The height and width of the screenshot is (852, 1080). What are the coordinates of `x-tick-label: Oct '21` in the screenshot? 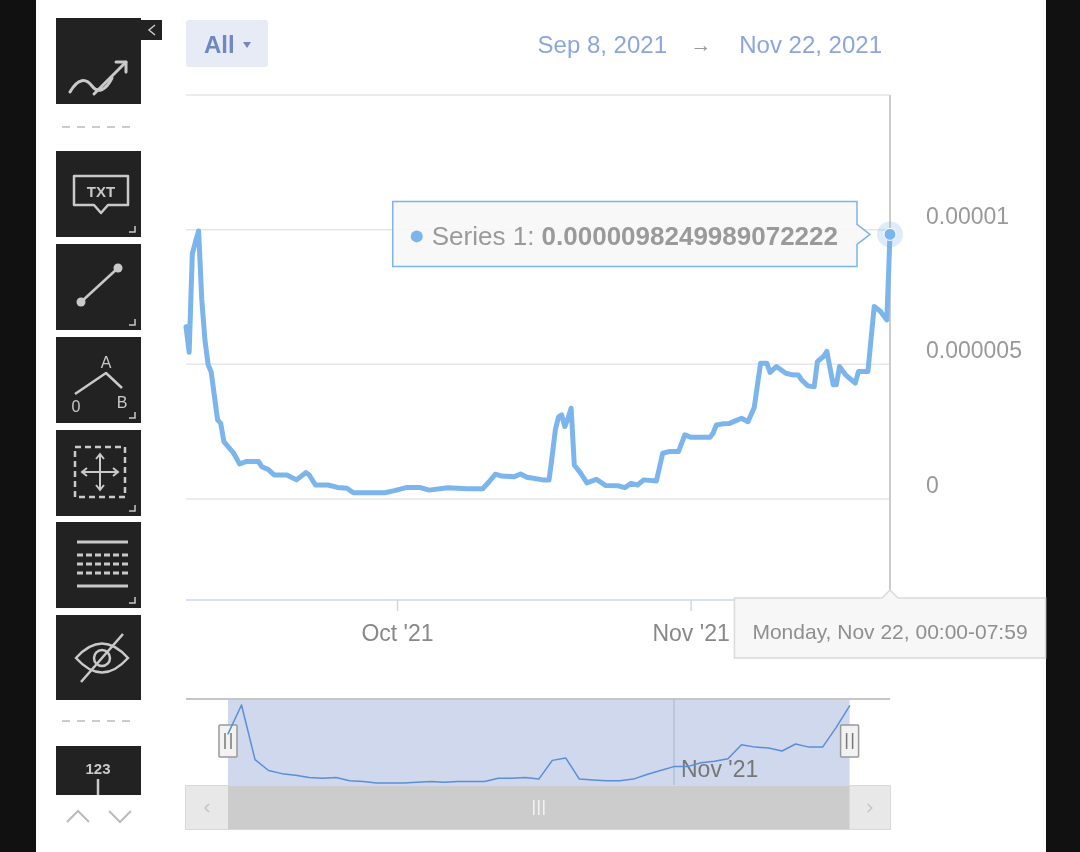 It's located at (397, 633).